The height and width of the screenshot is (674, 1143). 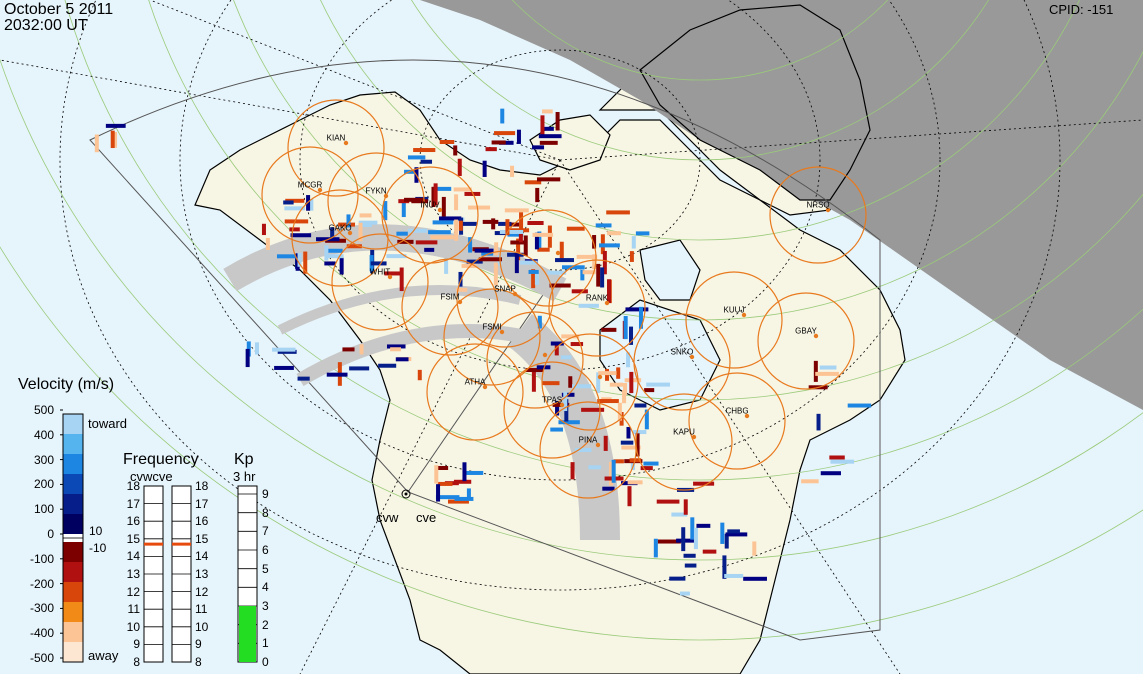 I want to click on kp-tick-label: 2, so click(x=265, y=624).